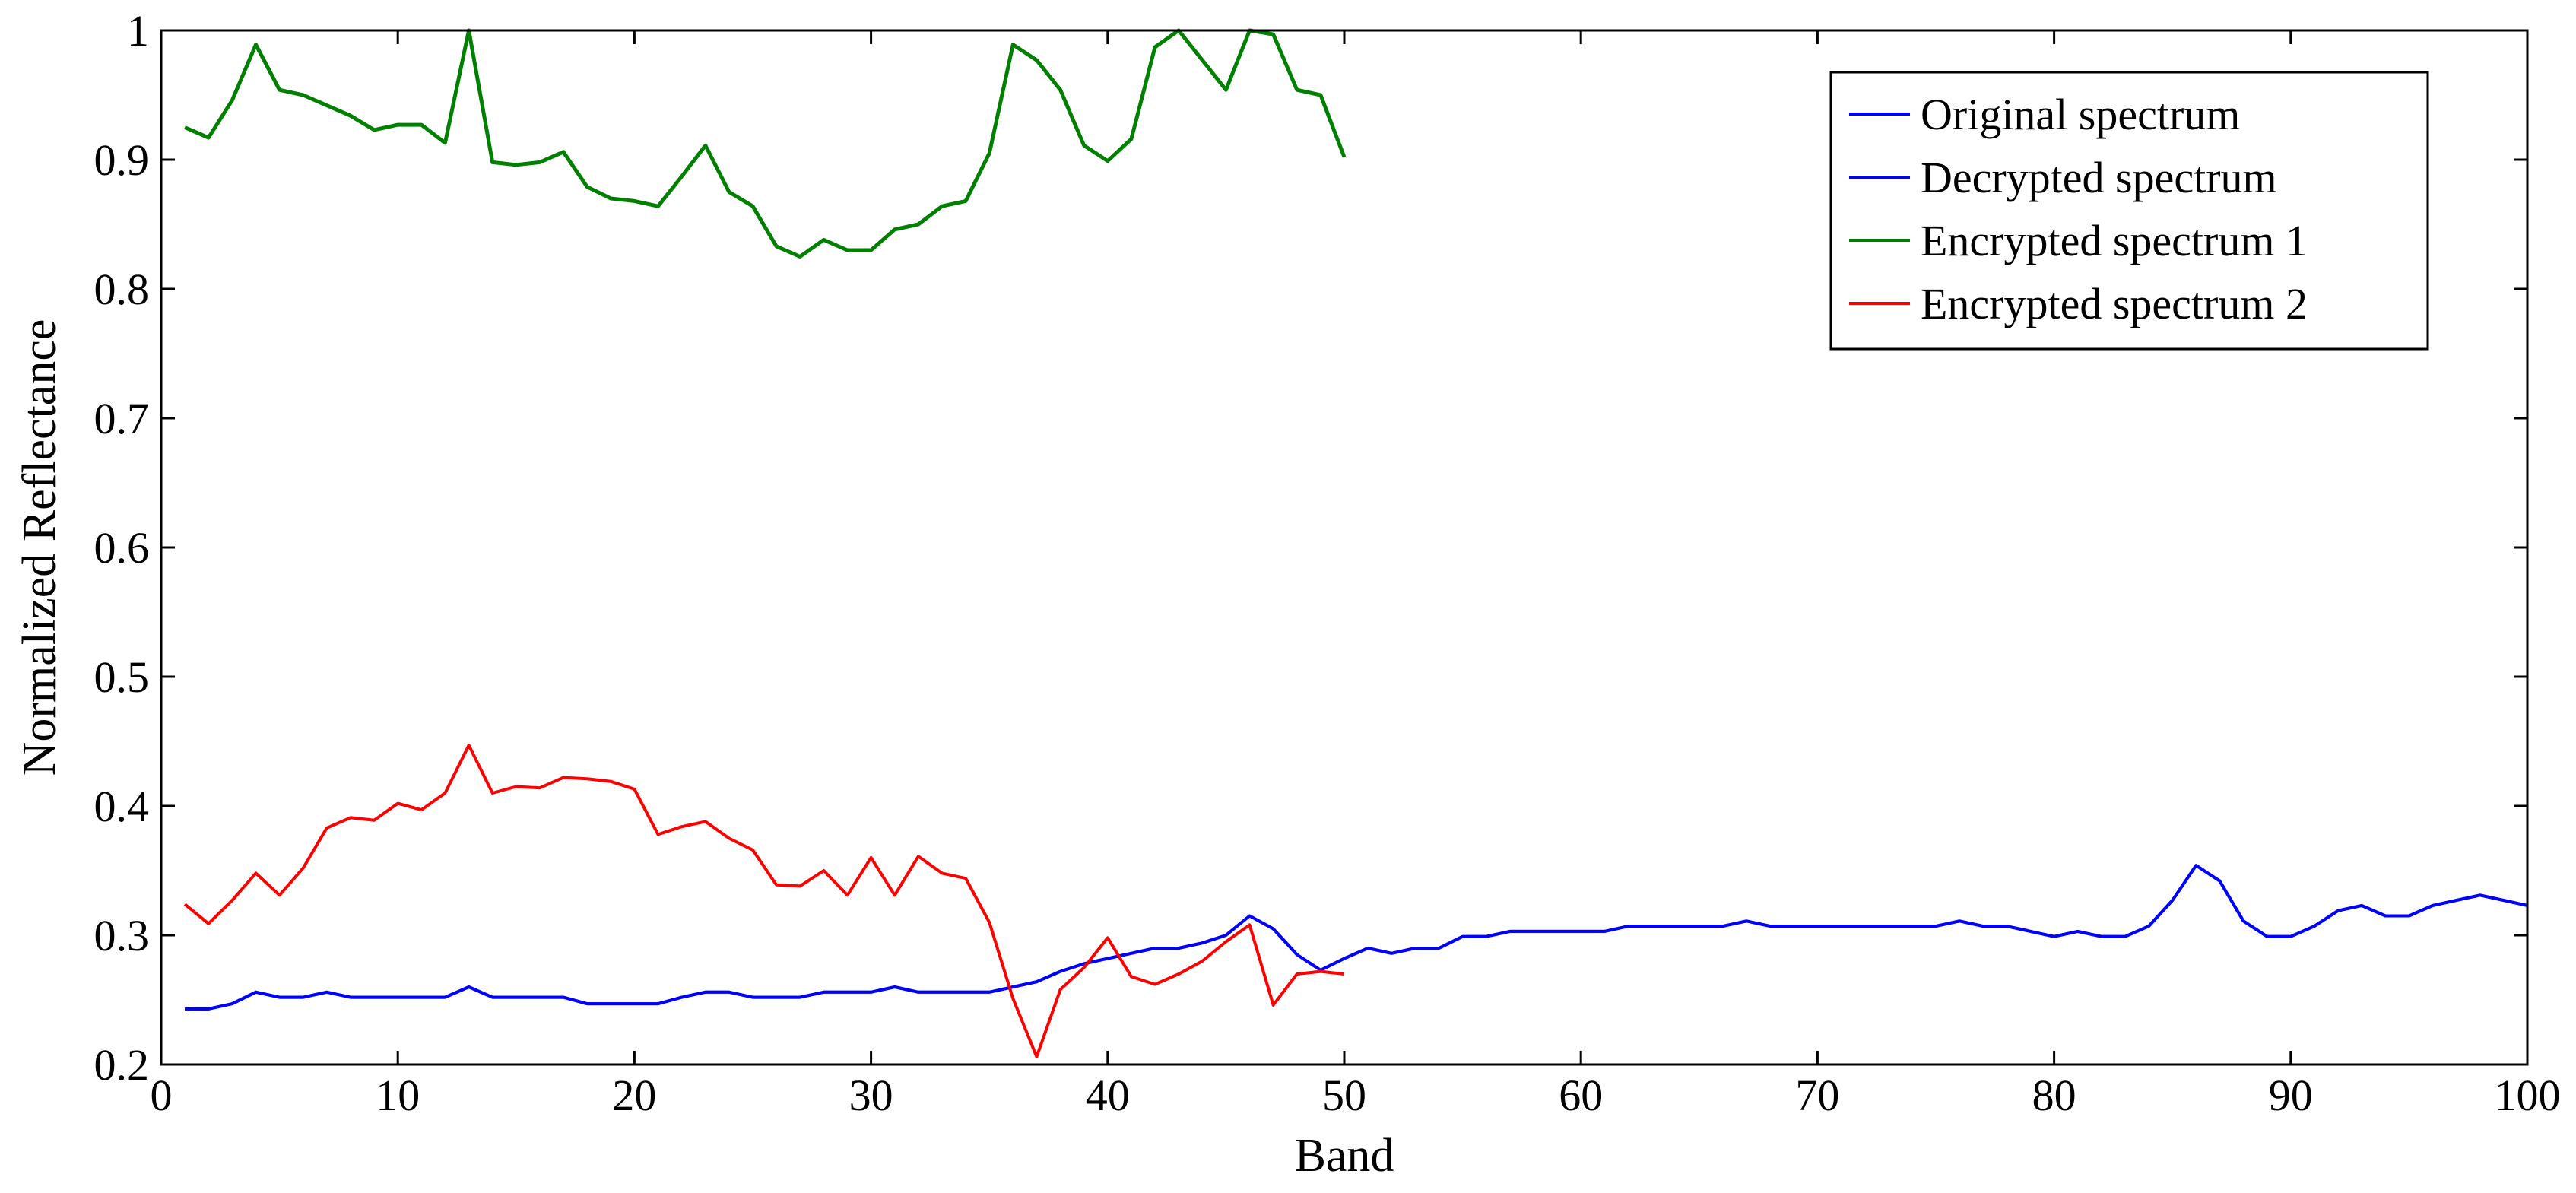 Image resolution: width=2576 pixels, height=1193 pixels. What do you see at coordinates (2099, 178) in the screenshot?
I see `legend-label-2: Decrypted spectrum` at bounding box center [2099, 178].